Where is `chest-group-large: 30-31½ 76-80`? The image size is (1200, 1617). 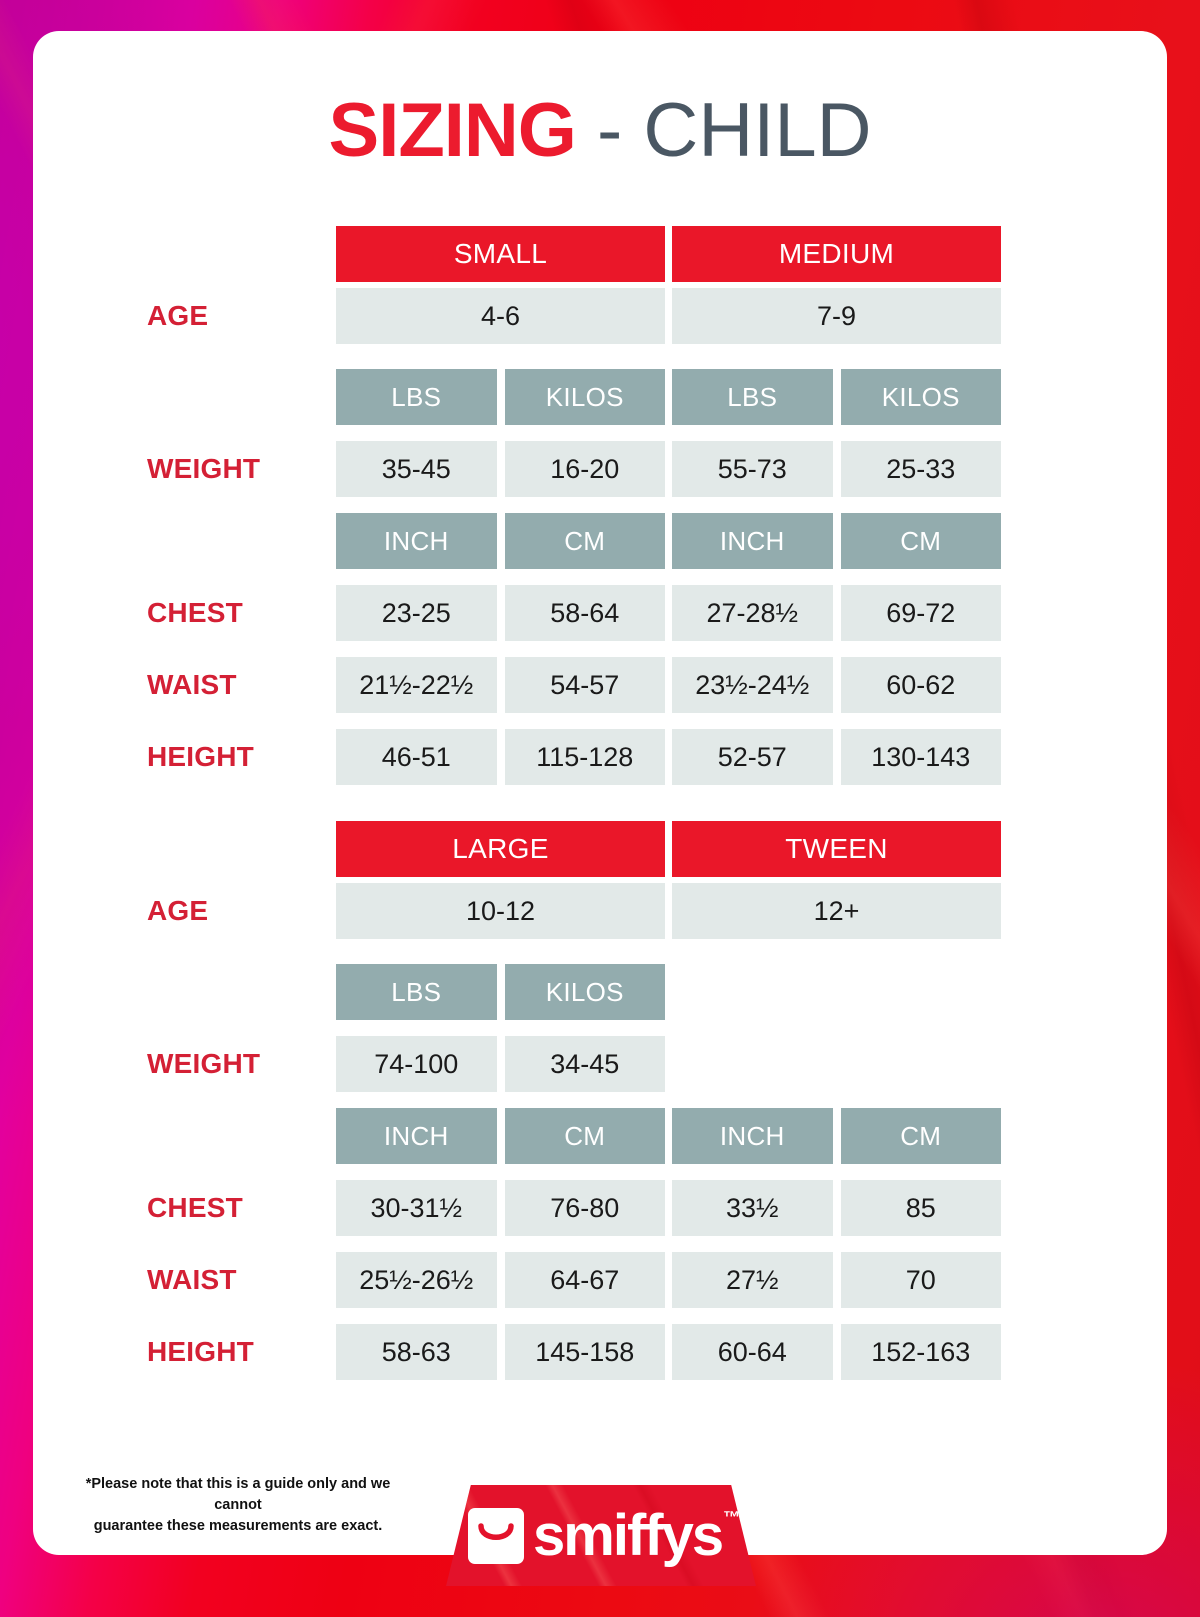 chest-group-large: 30-31½ 76-80 is located at coordinates (500, 1208).